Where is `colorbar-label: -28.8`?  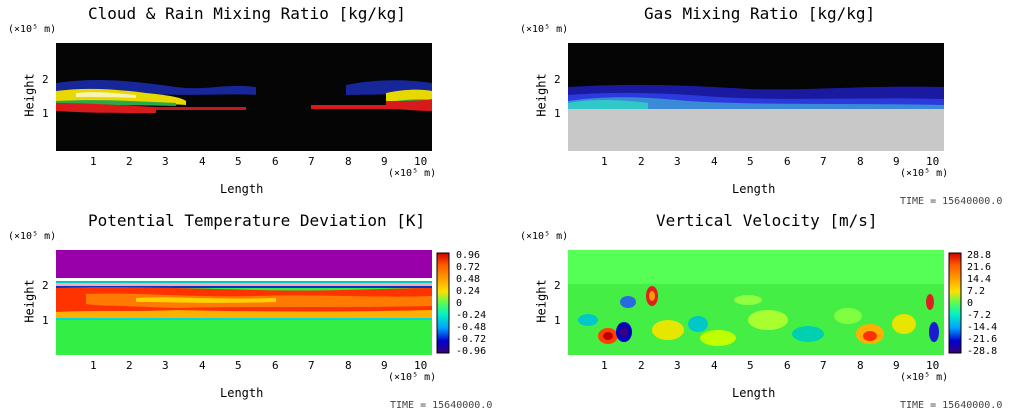
colorbar-label: -28.8 is located at coordinates (982, 351).